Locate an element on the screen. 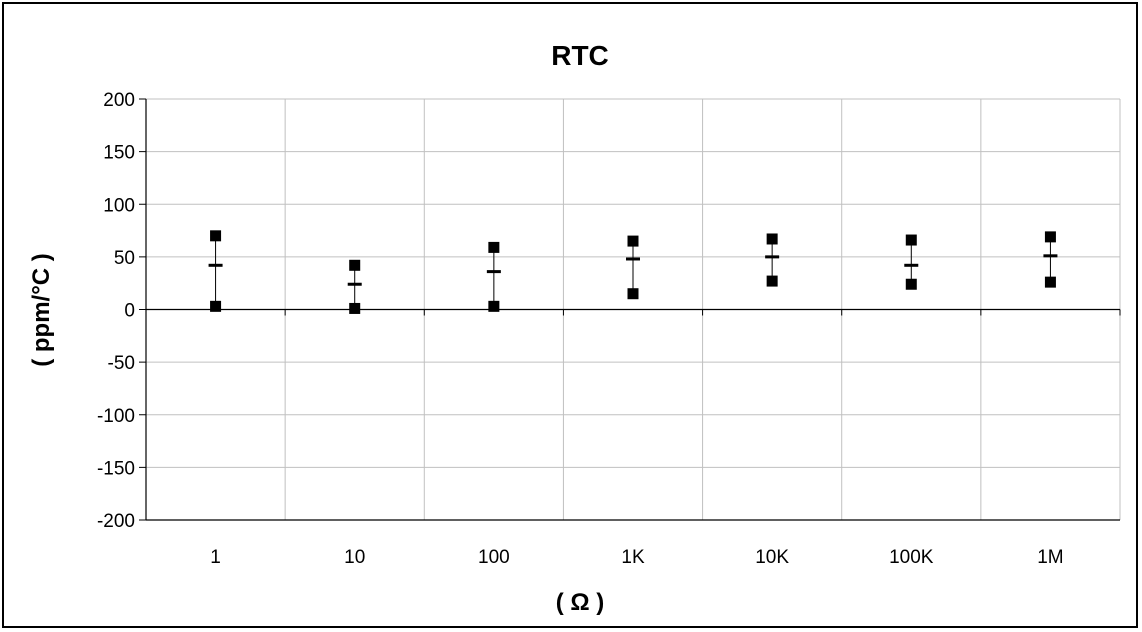 This screenshot has width=1142, height=632. x-tick-label: 1M is located at coordinates (1050, 557).